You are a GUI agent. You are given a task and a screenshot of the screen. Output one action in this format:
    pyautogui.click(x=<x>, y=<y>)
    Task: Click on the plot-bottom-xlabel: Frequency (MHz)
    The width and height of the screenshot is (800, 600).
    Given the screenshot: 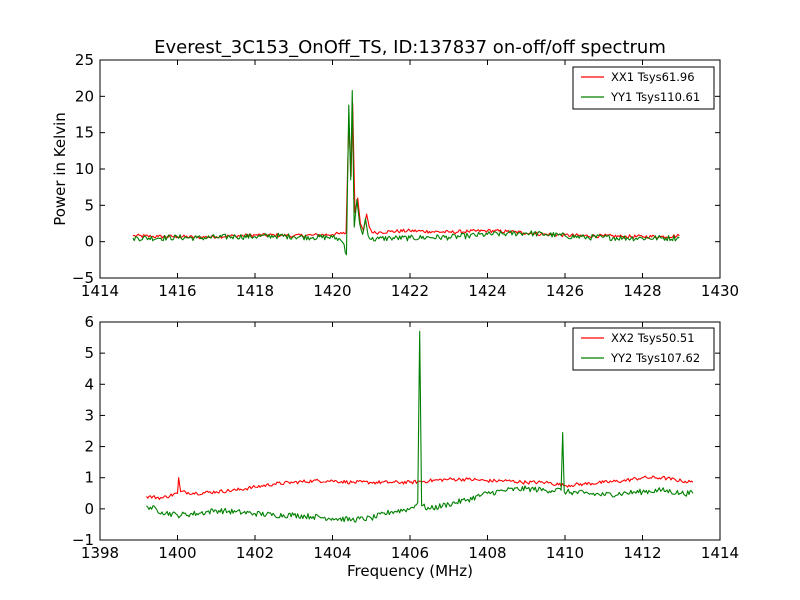 What is the action you would take?
    pyautogui.click(x=410, y=571)
    